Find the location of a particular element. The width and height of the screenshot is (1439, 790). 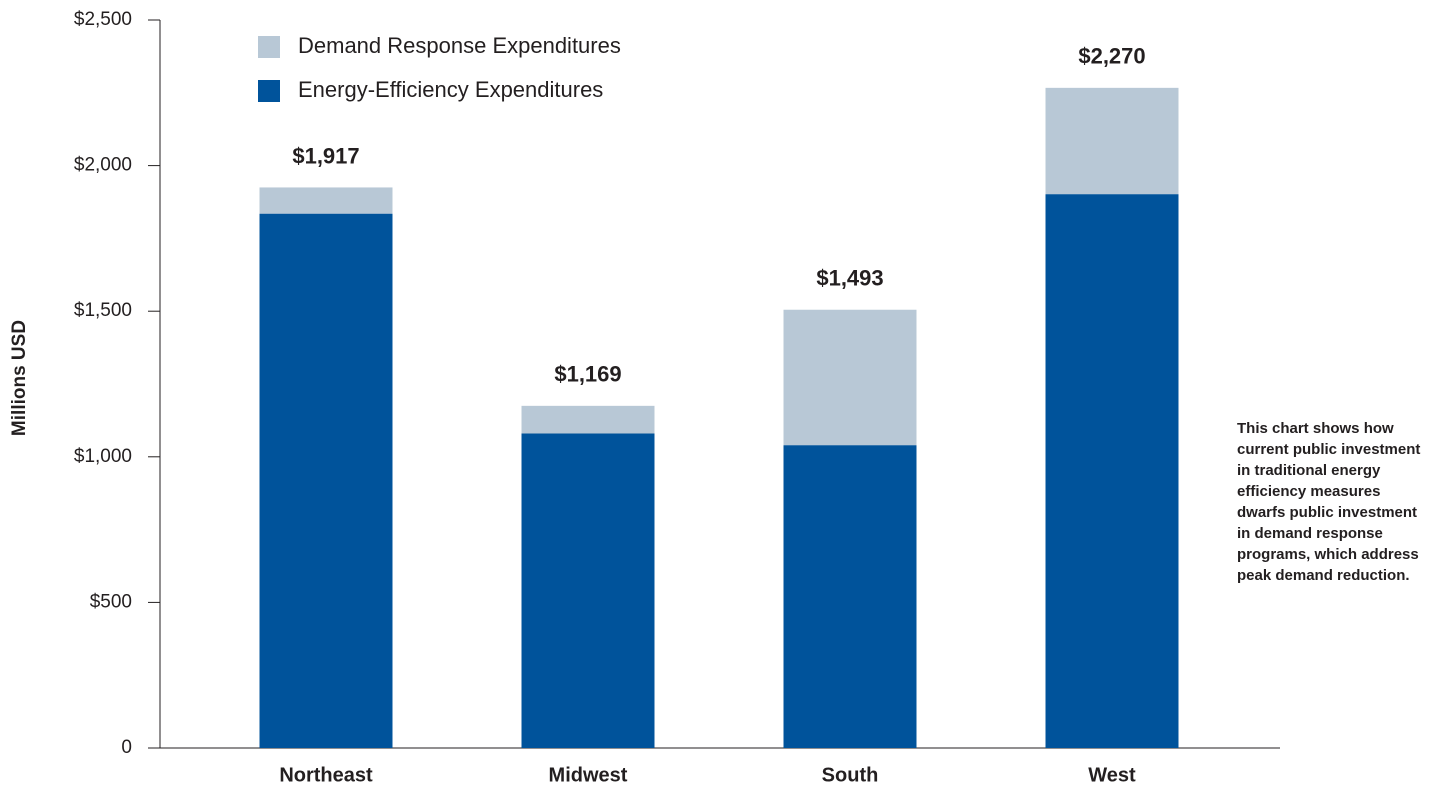

legend-label: Demand Response Expenditures is located at coordinates (459, 45).